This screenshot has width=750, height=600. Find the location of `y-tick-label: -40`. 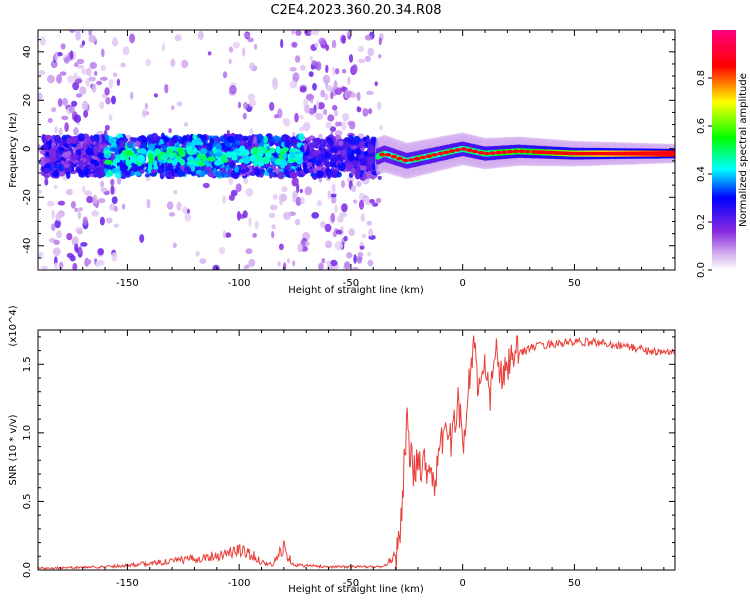

y-tick-label: -40 is located at coordinates (27, 246).